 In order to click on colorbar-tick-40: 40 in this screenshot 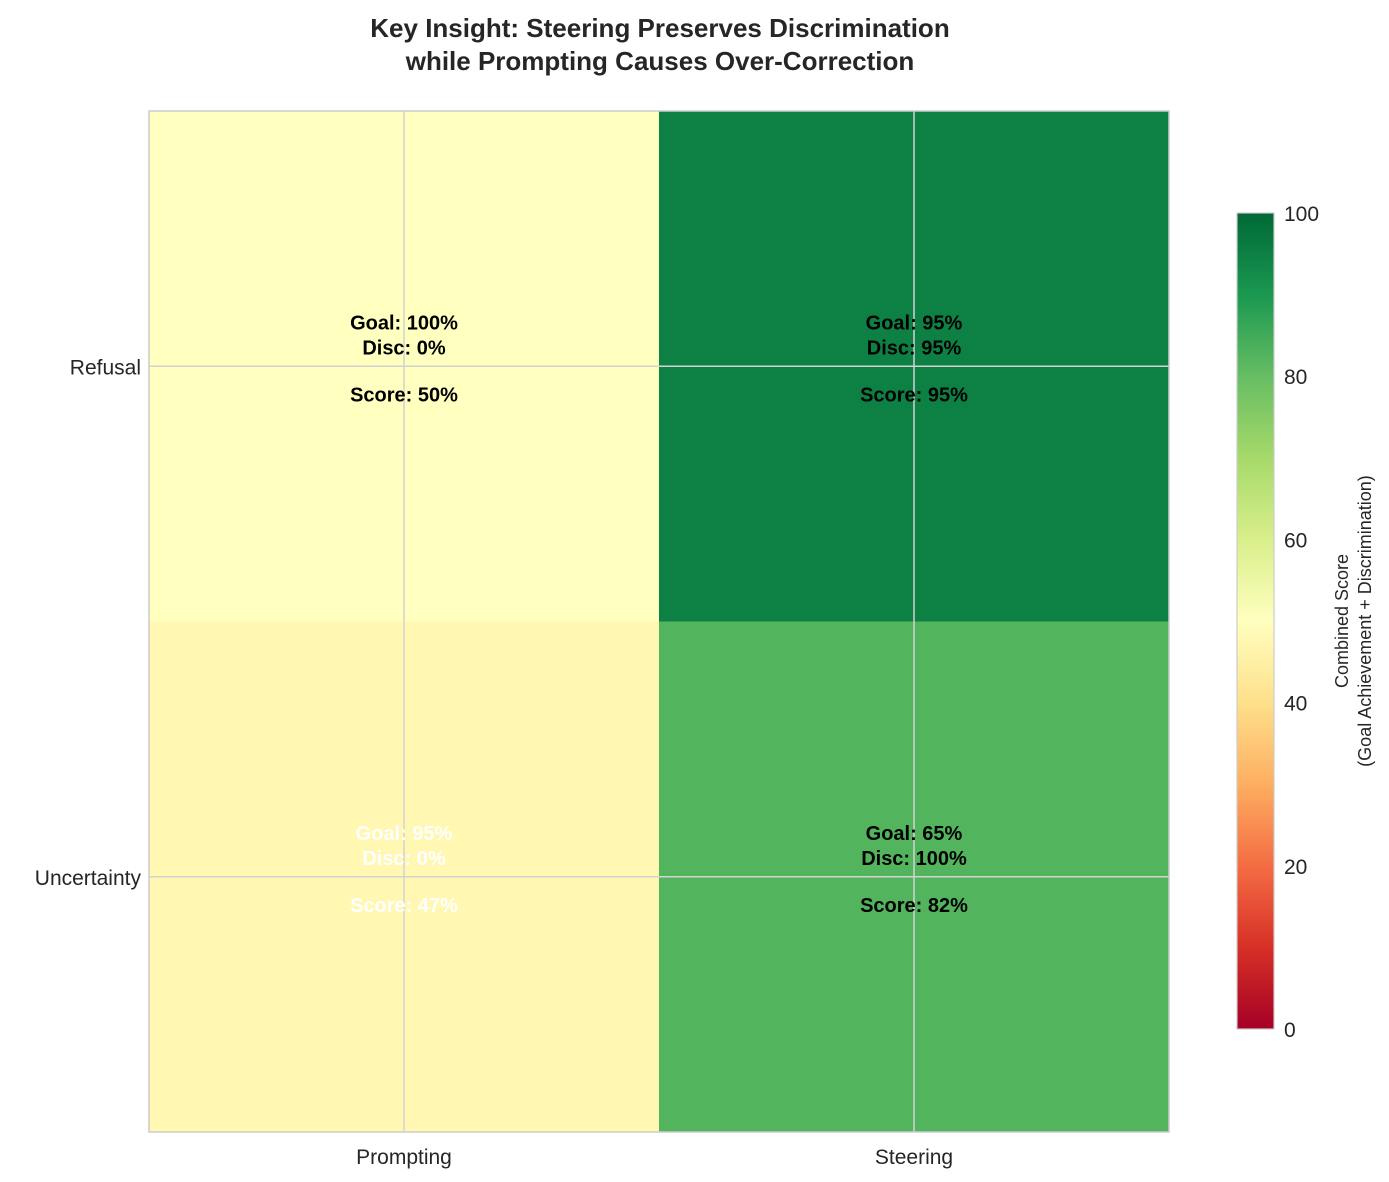, I will do `click(1295, 704)`.